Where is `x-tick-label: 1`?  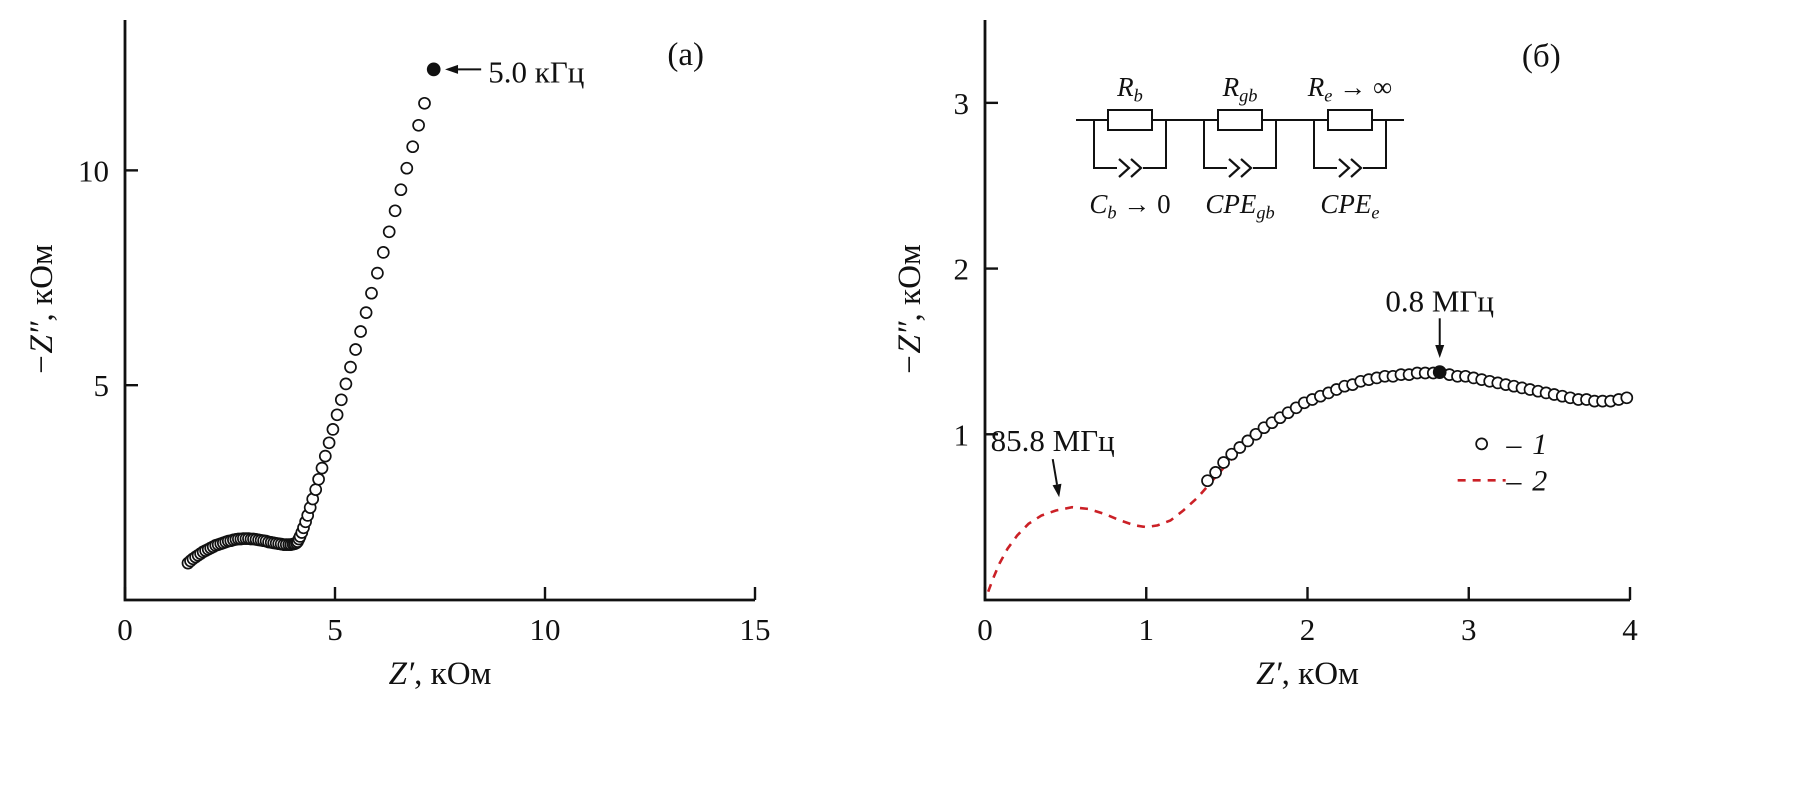
x-tick-label: 1 is located at coordinates (1147, 629).